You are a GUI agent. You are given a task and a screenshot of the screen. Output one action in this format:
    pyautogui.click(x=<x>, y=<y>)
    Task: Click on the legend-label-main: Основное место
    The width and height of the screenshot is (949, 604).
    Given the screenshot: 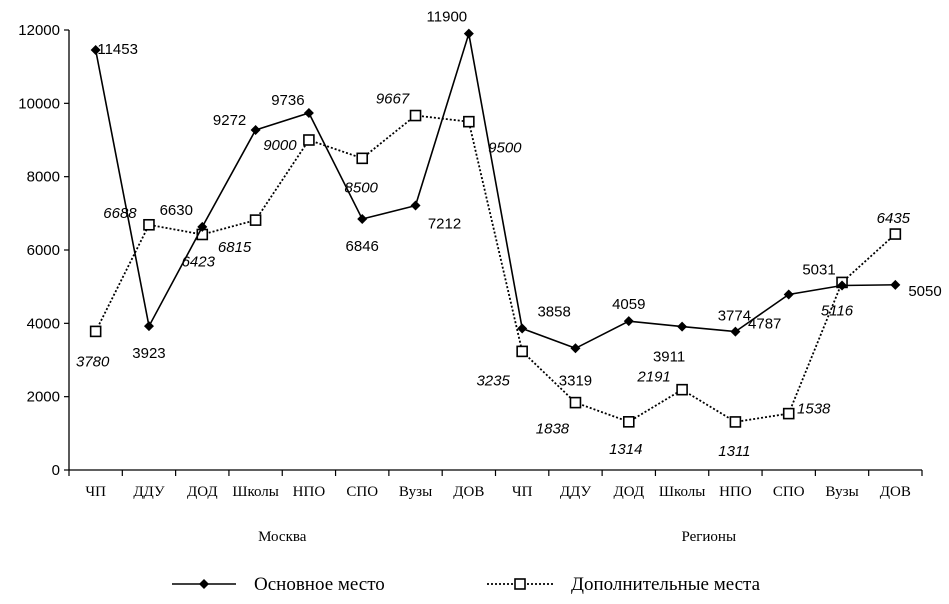 What is the action you would take?
    pyautogui.click(x=319, y=584)
    